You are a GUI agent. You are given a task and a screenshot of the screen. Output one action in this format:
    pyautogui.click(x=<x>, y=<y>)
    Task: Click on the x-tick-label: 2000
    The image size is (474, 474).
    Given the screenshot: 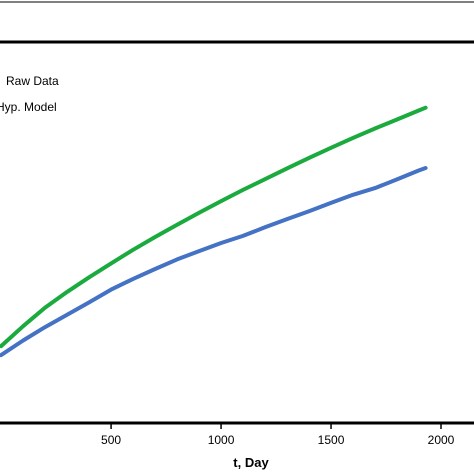 What is the action you would take?
    pyautogui.click(x=441, y=440)
    